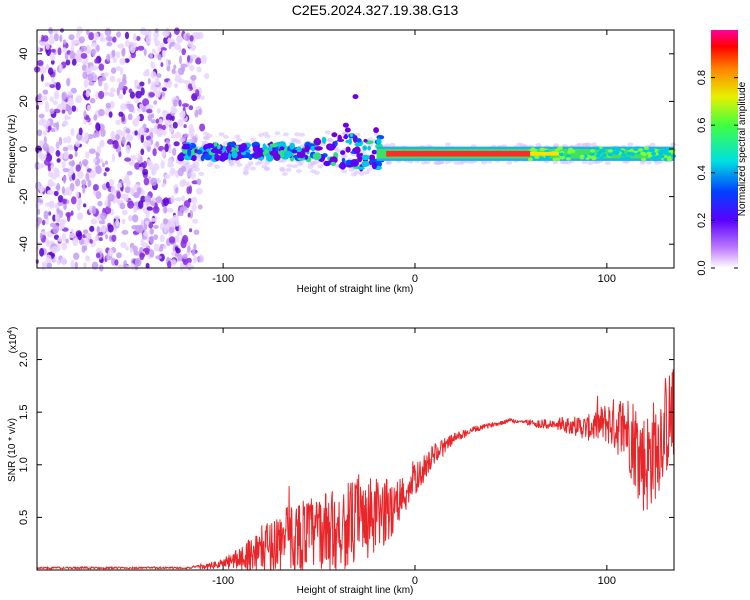 This screenshot has height=600, width=750. What do you see at coordinates (415, 581) in the screenshot?
I see `snr-x-tick-label: 0` at bounding box center [415, 581].